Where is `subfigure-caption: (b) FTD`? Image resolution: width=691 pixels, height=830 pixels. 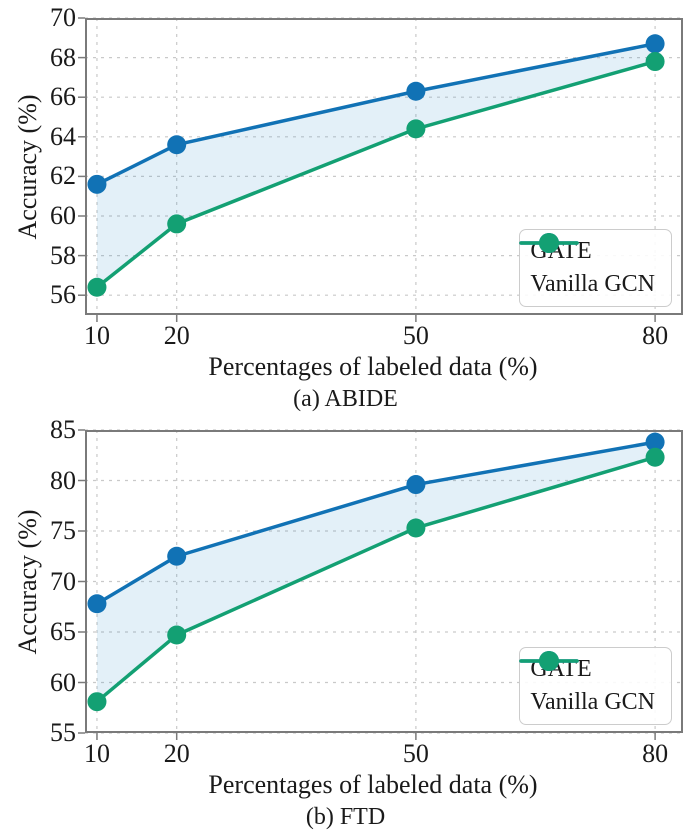 subfigure-caption: (b) FTD is located at coordinates (345, 817).